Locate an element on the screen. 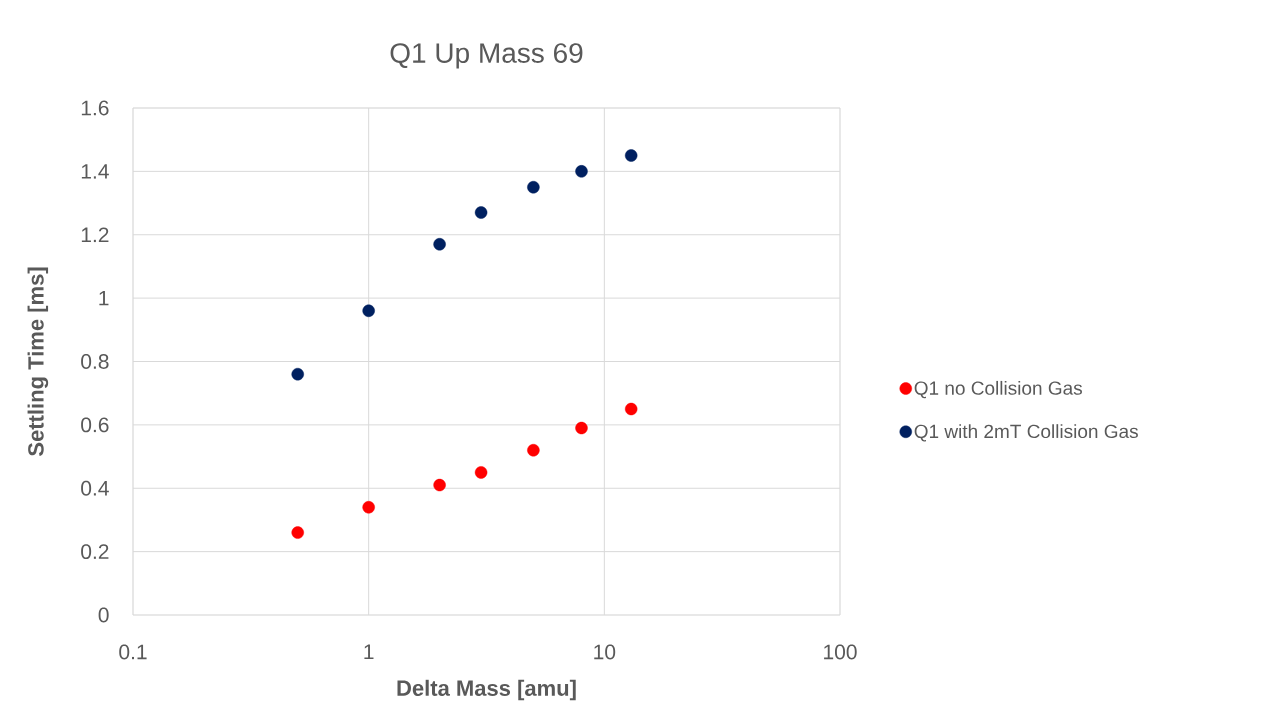 The height and width of the screenshot is (709, 1275). y-tick-label: 1.2 is located at coordinates (95, 235).